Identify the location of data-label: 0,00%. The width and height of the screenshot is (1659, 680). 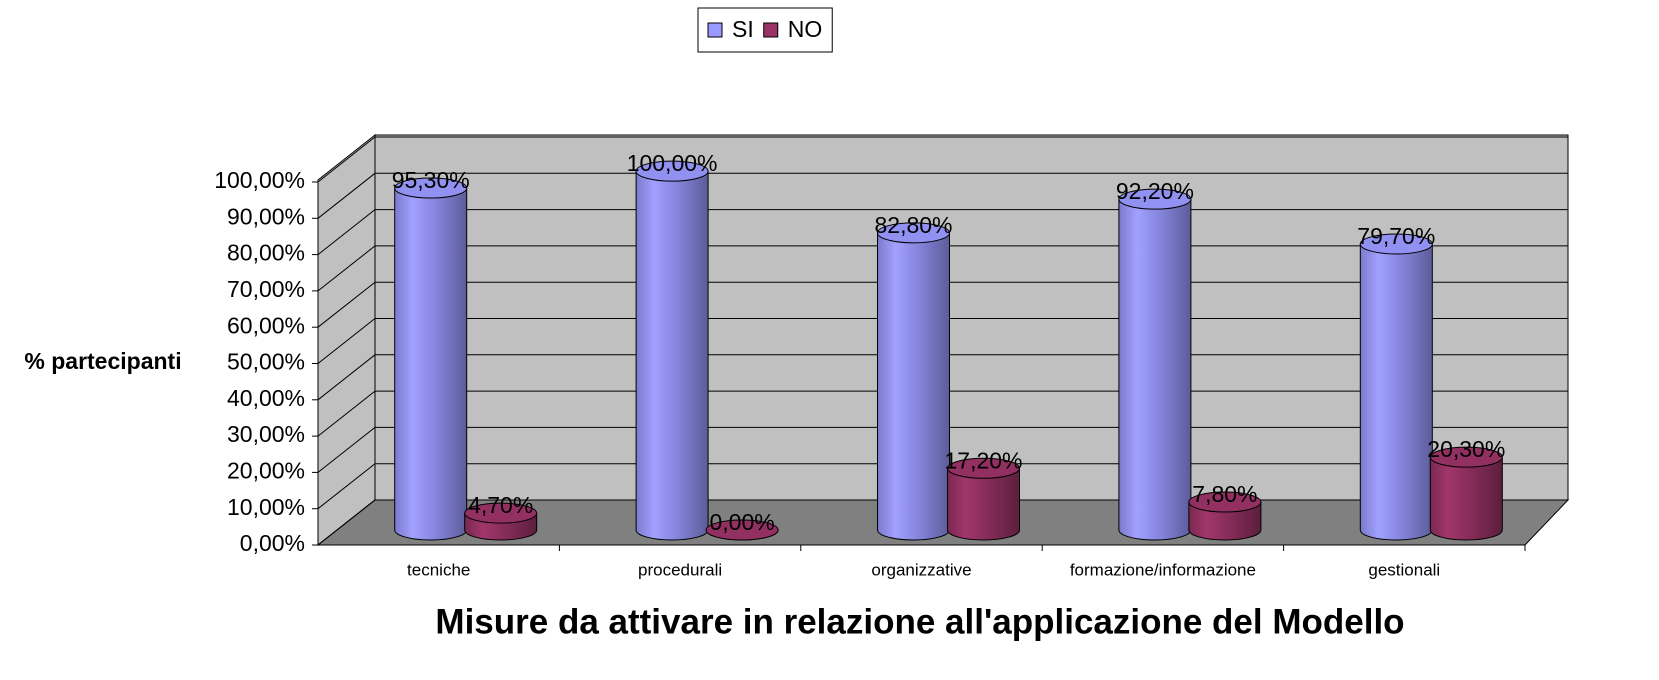
(741, 522).